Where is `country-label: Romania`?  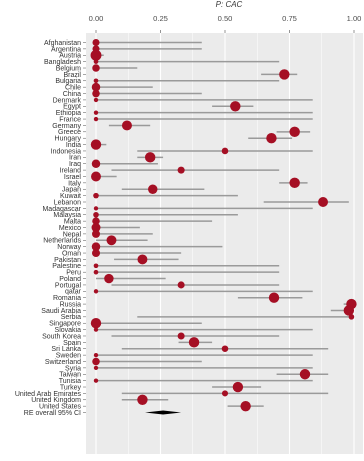 country-label: Romania is located at coordinates (67, 298).